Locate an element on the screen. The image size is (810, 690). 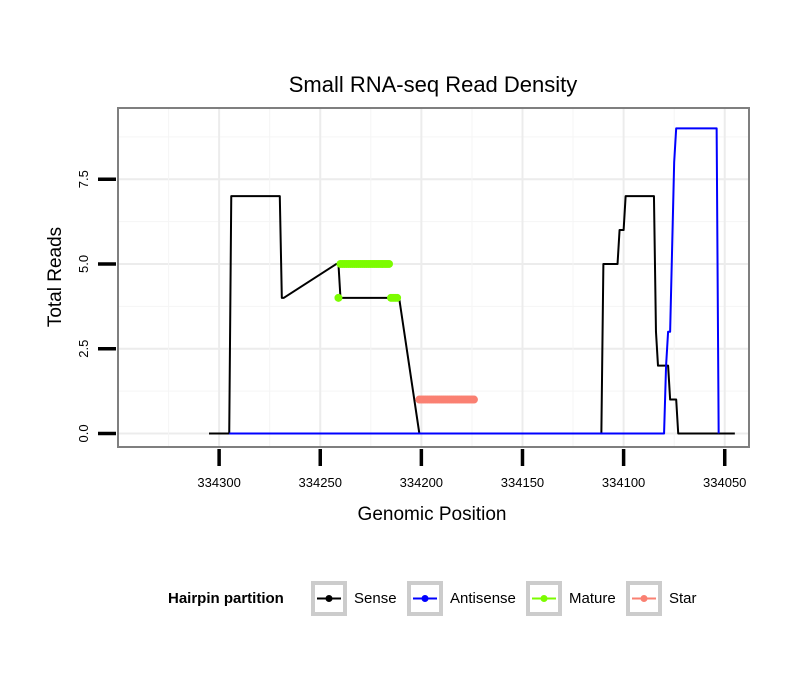
legend-entries: Sense Antisense Mature Star is located at coordinates (504, 598).